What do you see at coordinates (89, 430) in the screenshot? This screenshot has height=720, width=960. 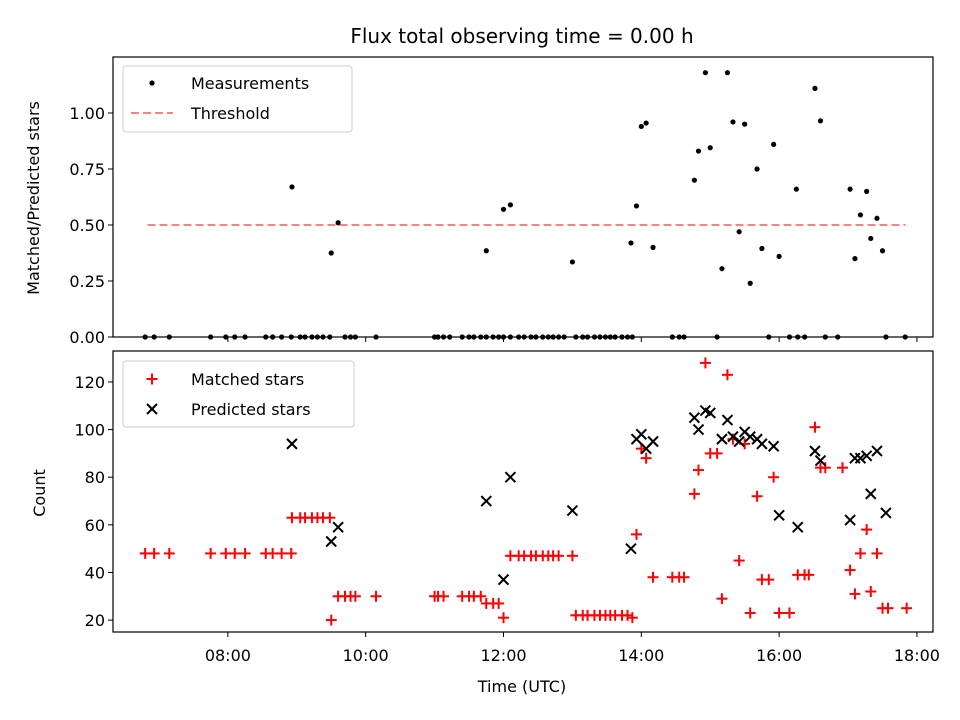 I see `bottom-y-tick-label: 100` at bounding box center [89, 430].